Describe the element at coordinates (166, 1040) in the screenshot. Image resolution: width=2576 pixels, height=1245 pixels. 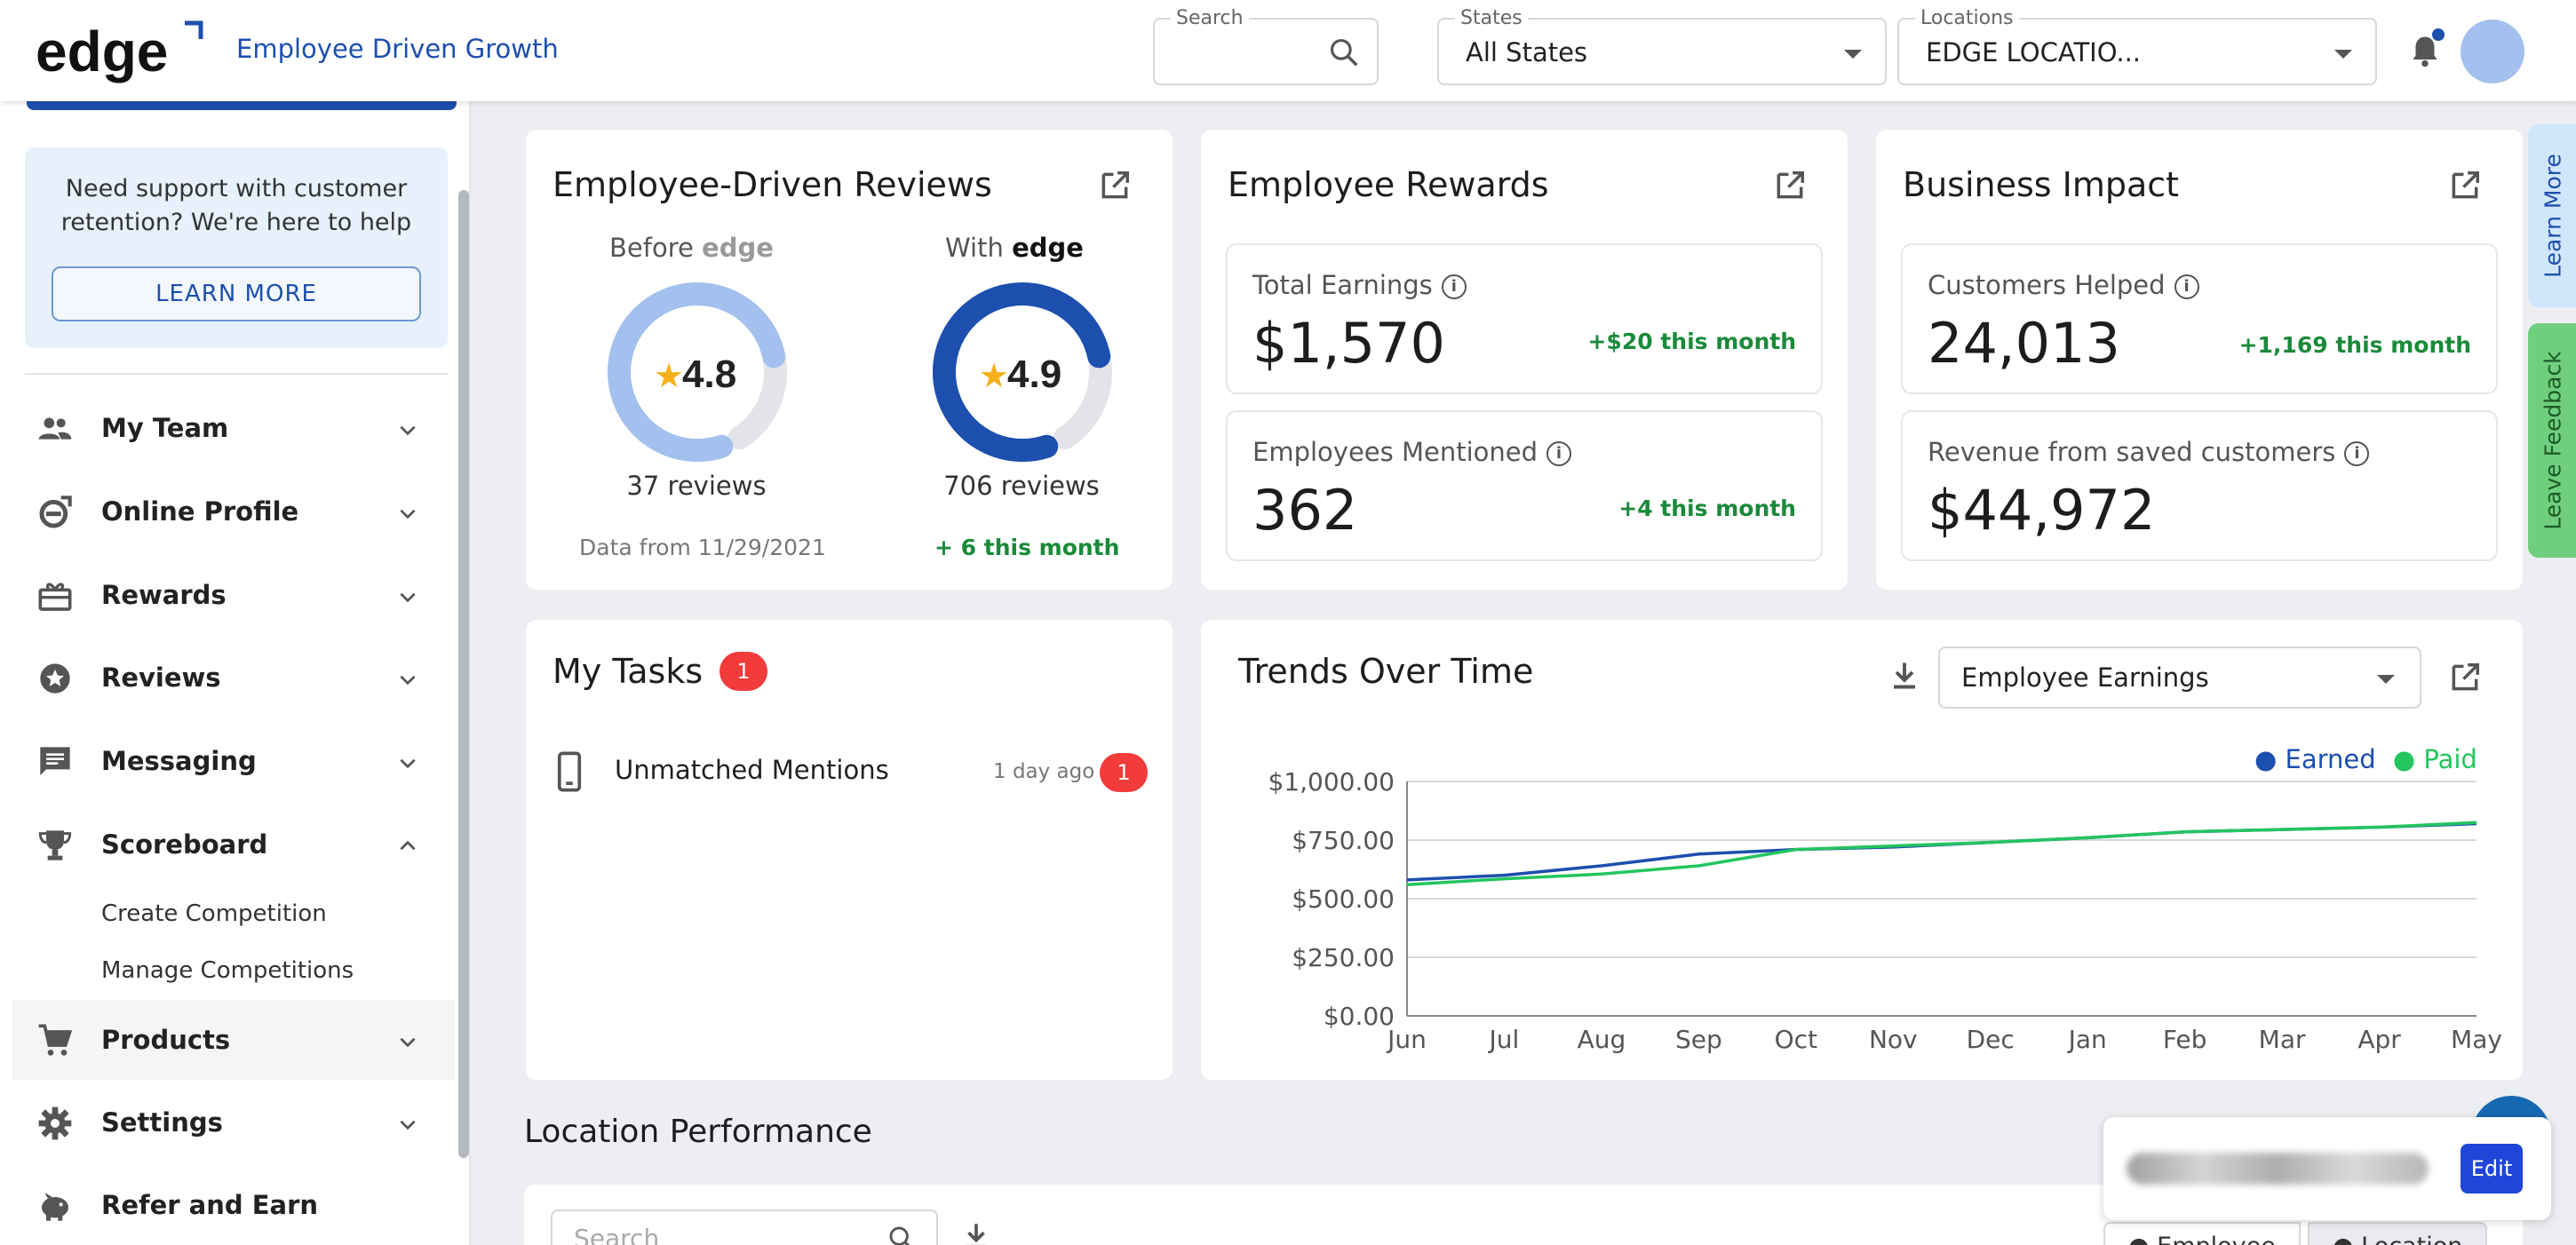
I see `sidebar-item-label: Products` at that location.